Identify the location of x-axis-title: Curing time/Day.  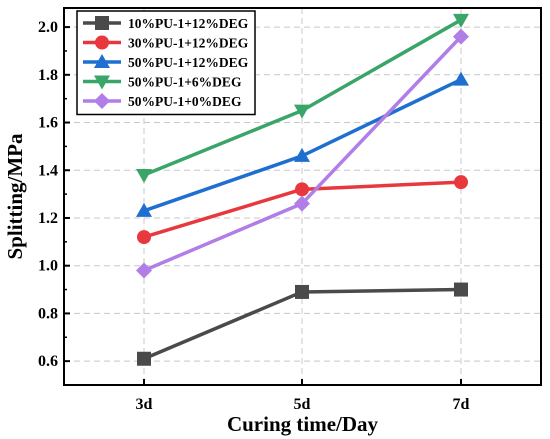
(303, 424).